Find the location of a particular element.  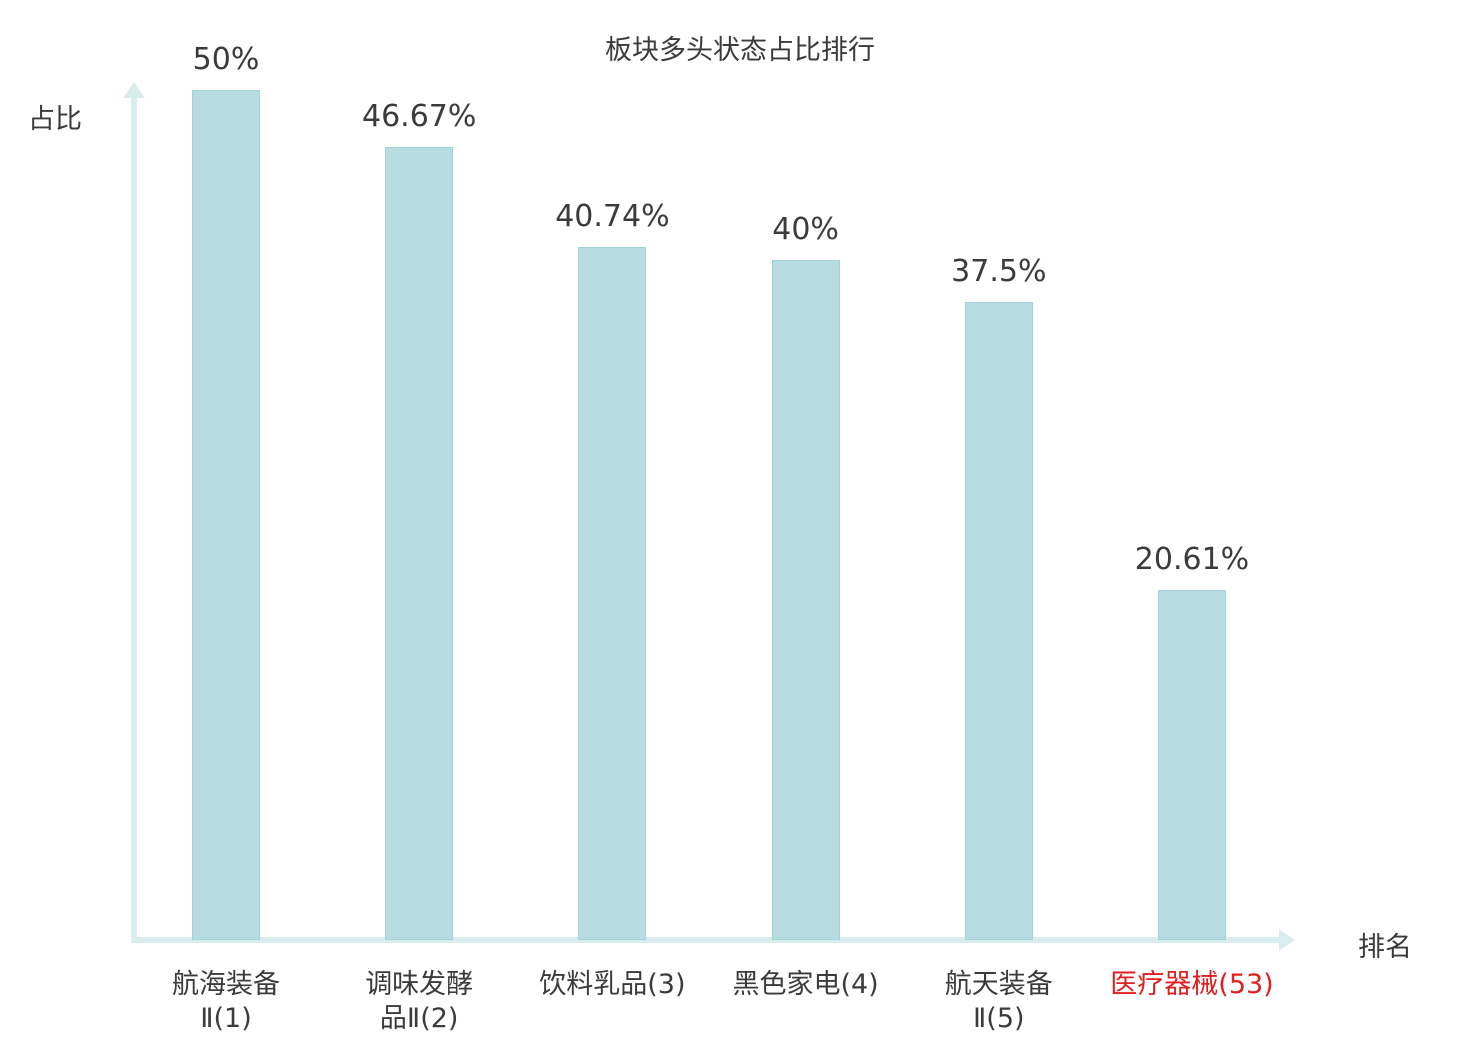

category-label: 黑色家电(4) is located at coordinates (805, 984).